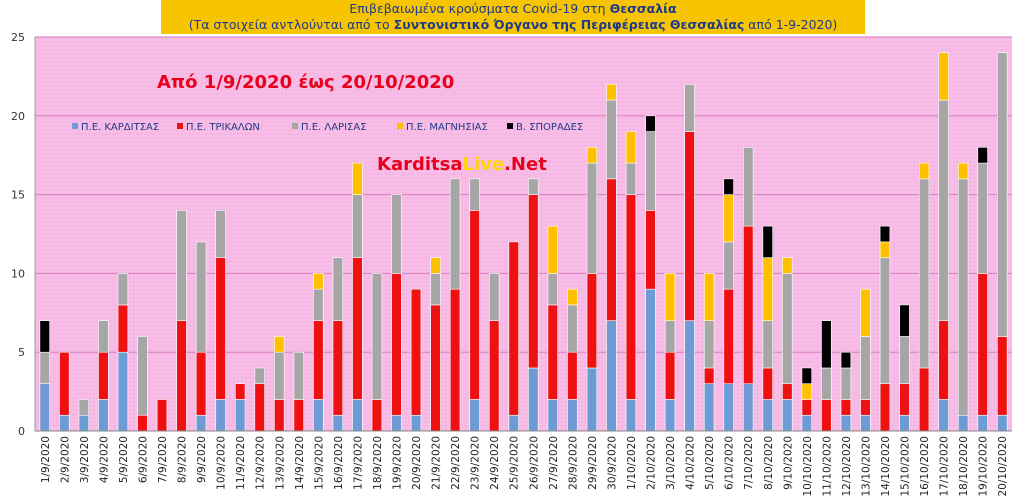 This screenshot has height=501, width=1017. I want to click on x-tick-label: 28/9/2020, so click(573, 463).